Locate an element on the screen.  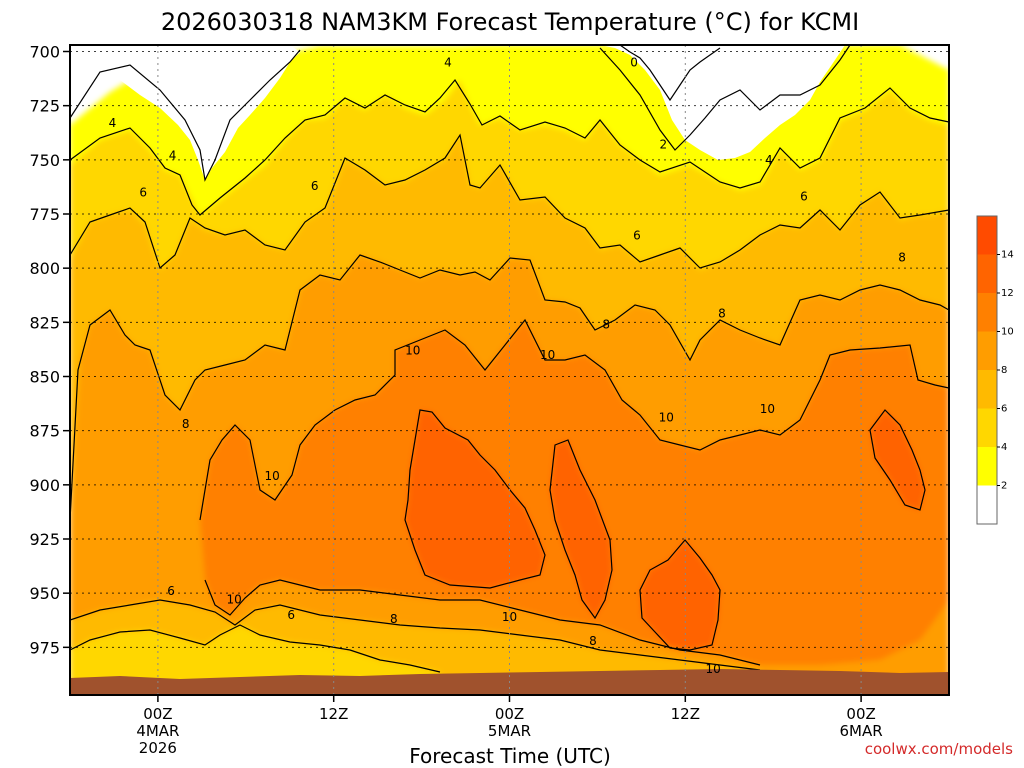
colorbar-label: 8 is located at coordinates (1004, 370).